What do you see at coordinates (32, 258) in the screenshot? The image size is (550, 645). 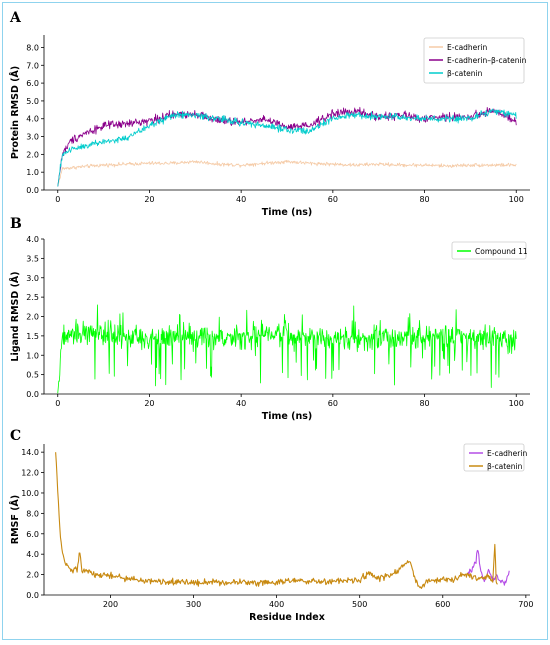 I see `y-tick-label: 3.5` at bounding box center [32, 258].